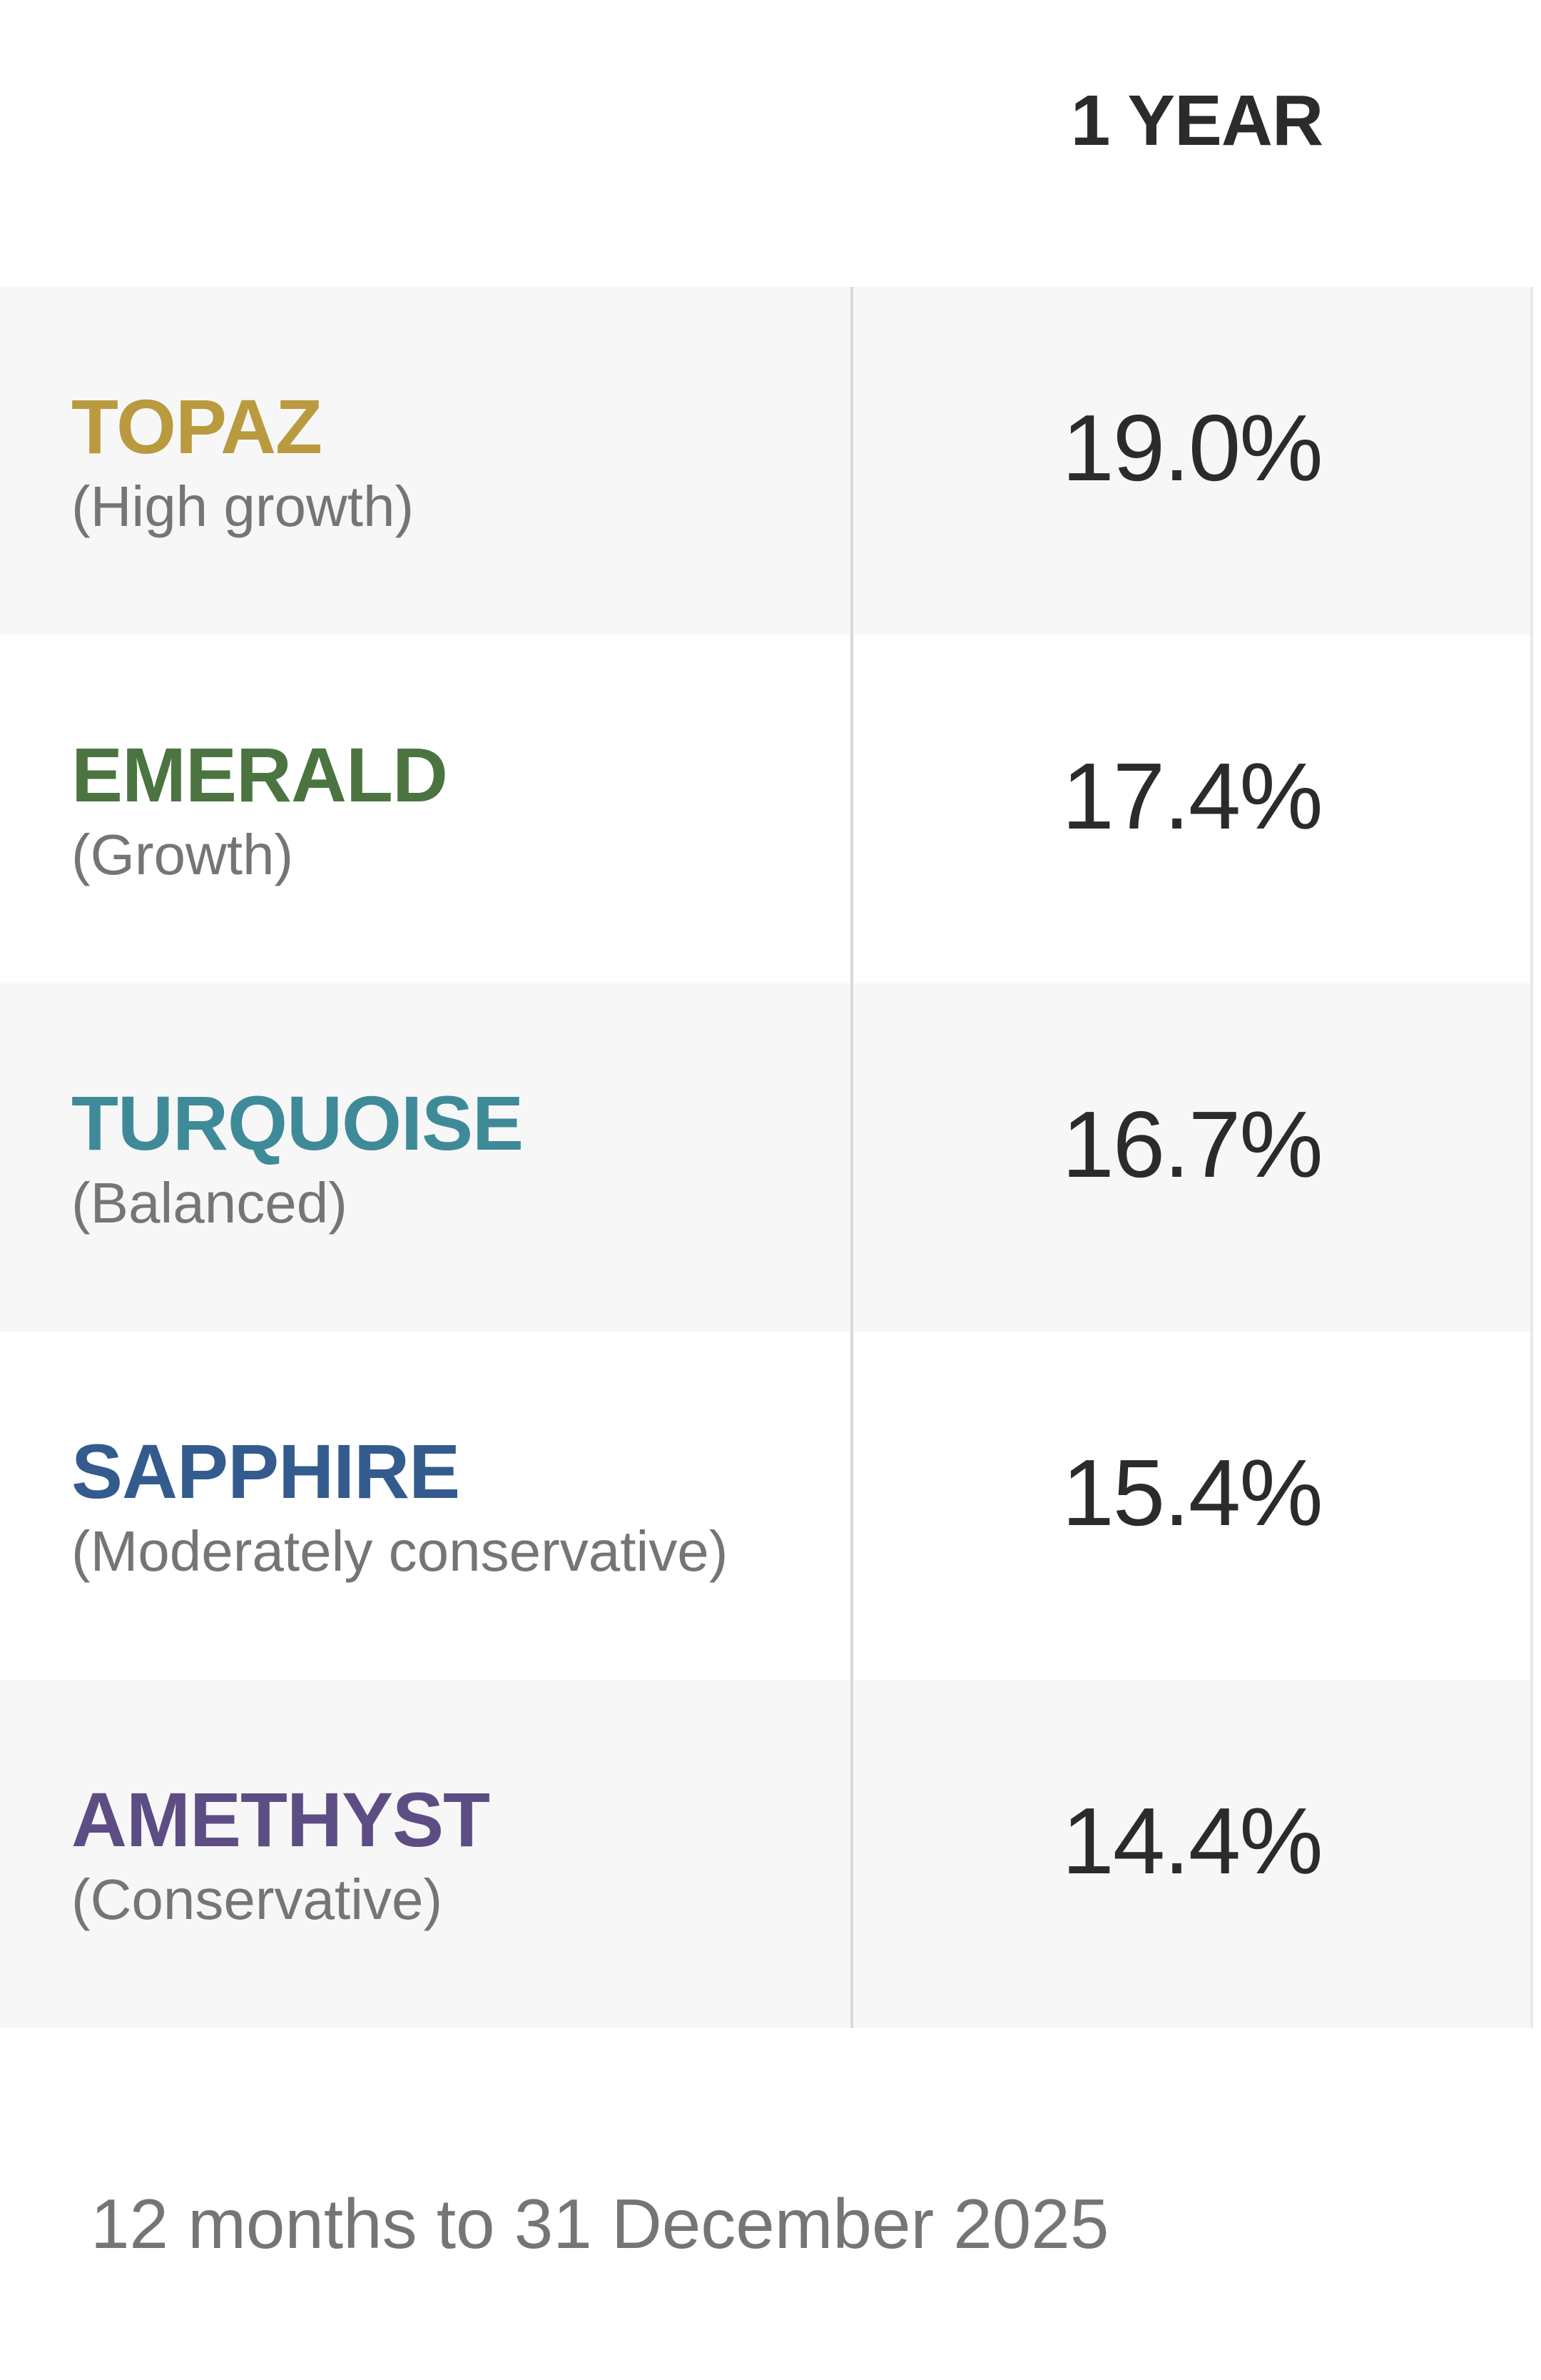 The image size is (1541, 2380). I want to click on table-row-turquoise: TURQUOISE (Balanced) 16.7%, so click(765, 1157).